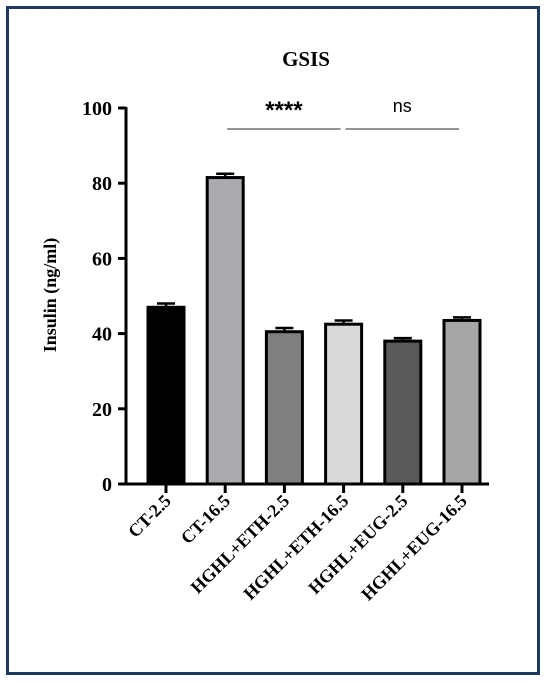 Image resolution: width=550 pixels, height=685 pixels. Describe the element at coordinates (402, 106) in the screenshot. I see `significance-label: ns` at that location.